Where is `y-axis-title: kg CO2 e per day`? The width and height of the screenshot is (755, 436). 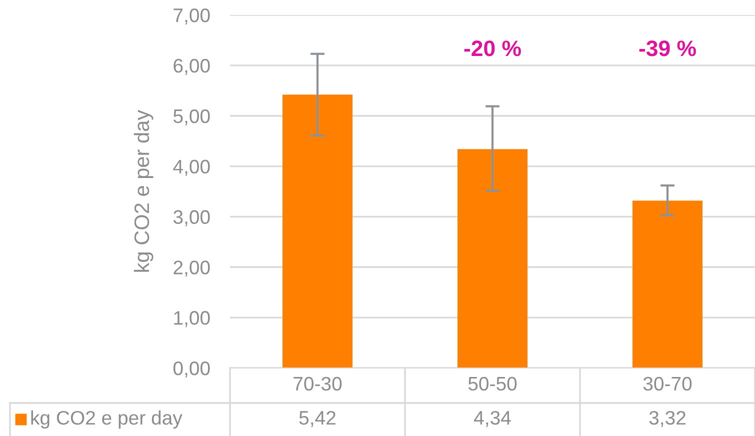 y-axis-title: kg CO2 e per day is located at coordinates (144, 191).